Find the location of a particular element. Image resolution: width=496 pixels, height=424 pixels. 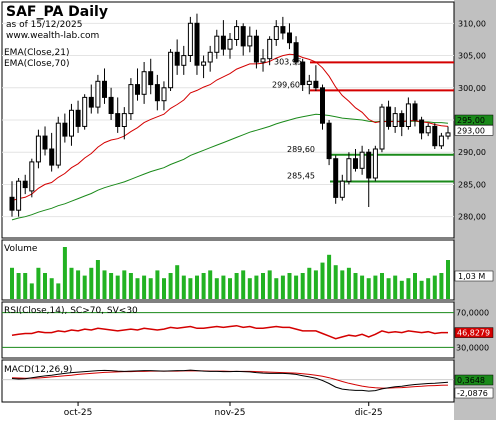

rsi-title: RSI(Close,14), SC>70, SV<30 is located at coordinates (71, 311).